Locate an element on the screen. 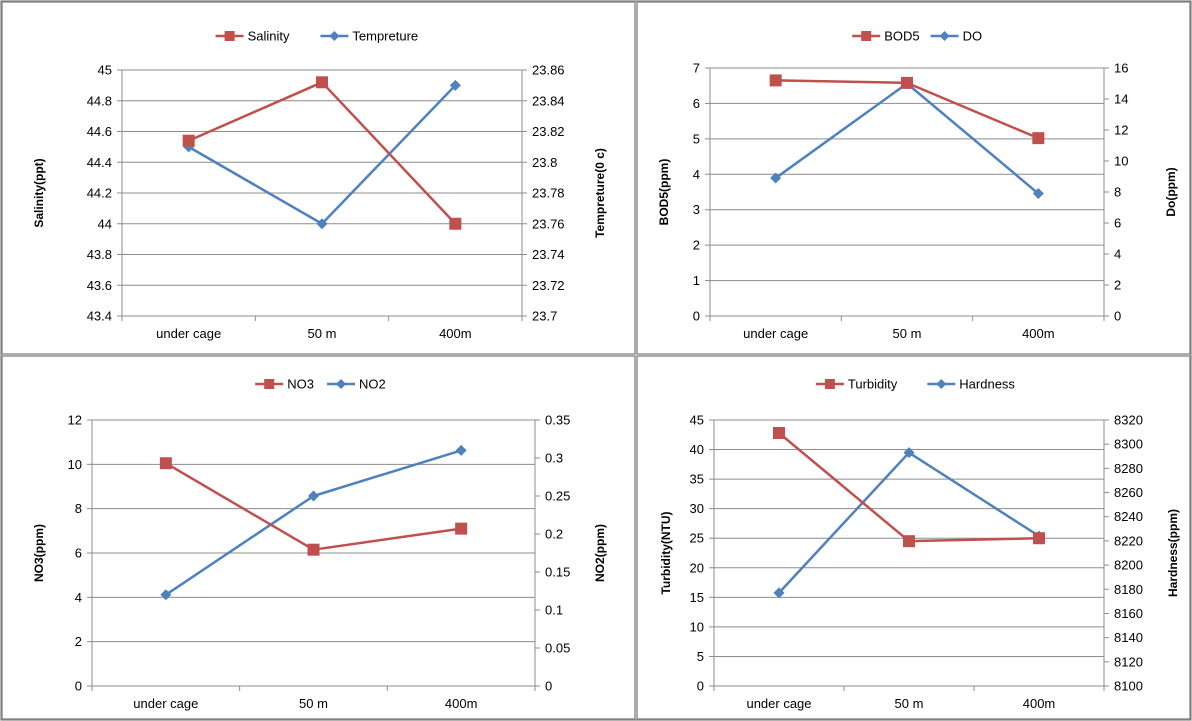 The image size is (1192, 721). right-tick-label: 8180 is located at coordinates (1128, 589).